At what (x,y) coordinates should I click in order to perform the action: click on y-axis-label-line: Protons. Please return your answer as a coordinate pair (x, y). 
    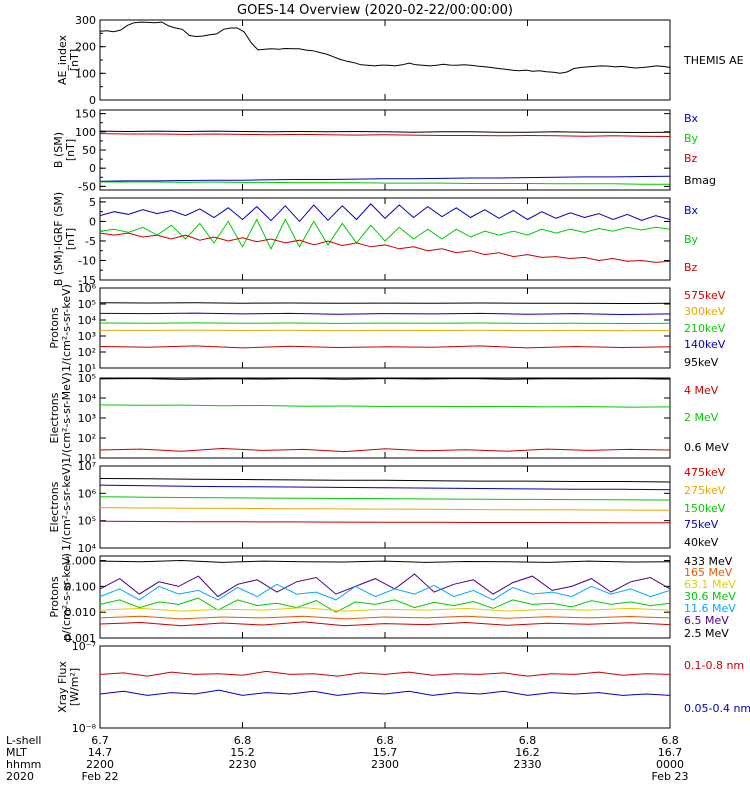
    Looking at the image, I should click on (54, 596).